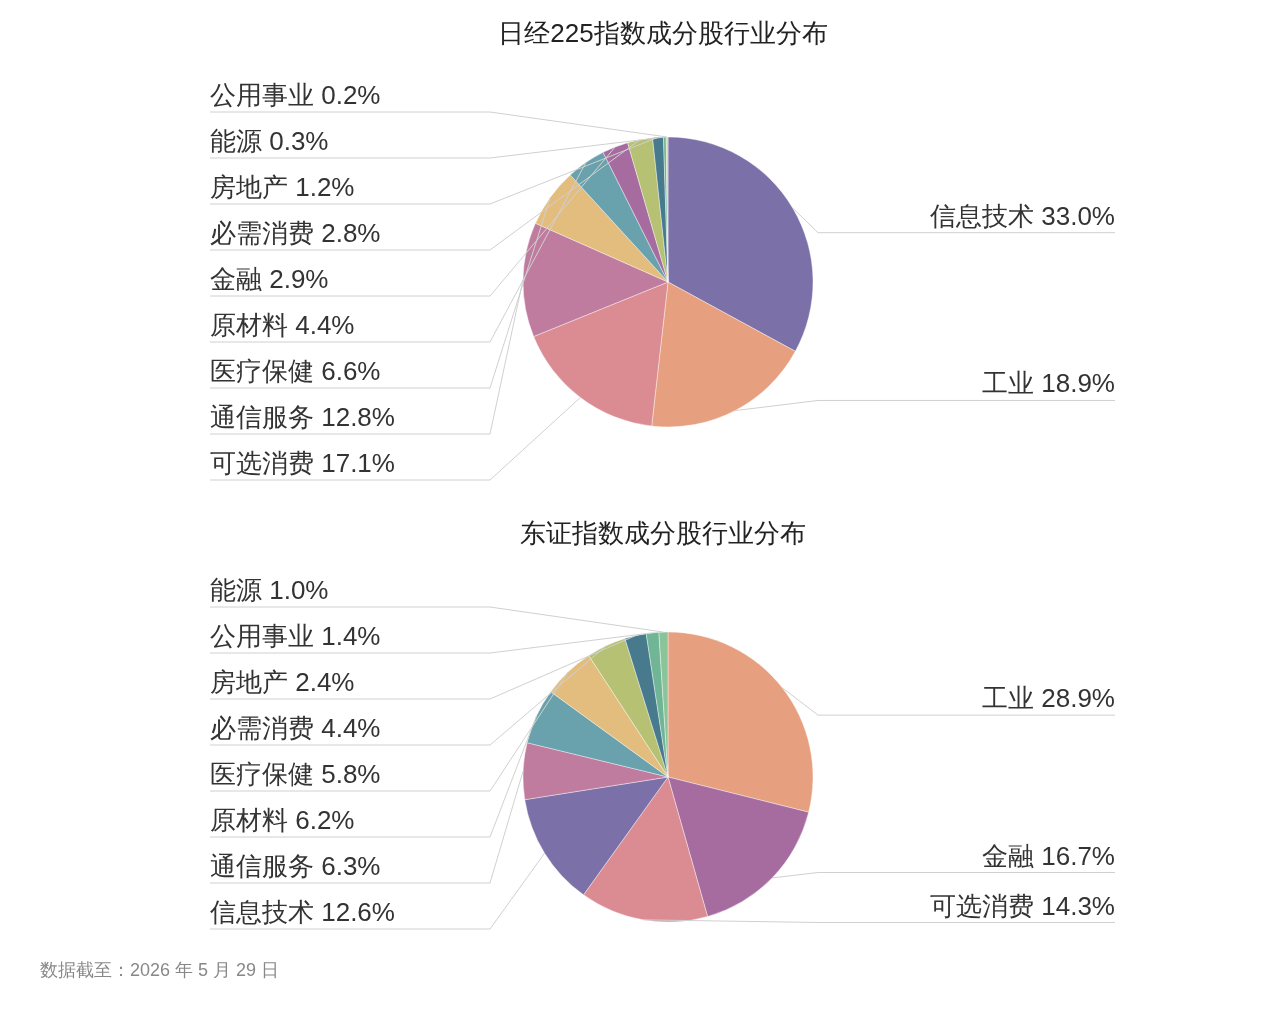  Describe the element at coordinates (302, 463) in the screenshot. I see `slice-label: 可选消费 17.1%` at that location.